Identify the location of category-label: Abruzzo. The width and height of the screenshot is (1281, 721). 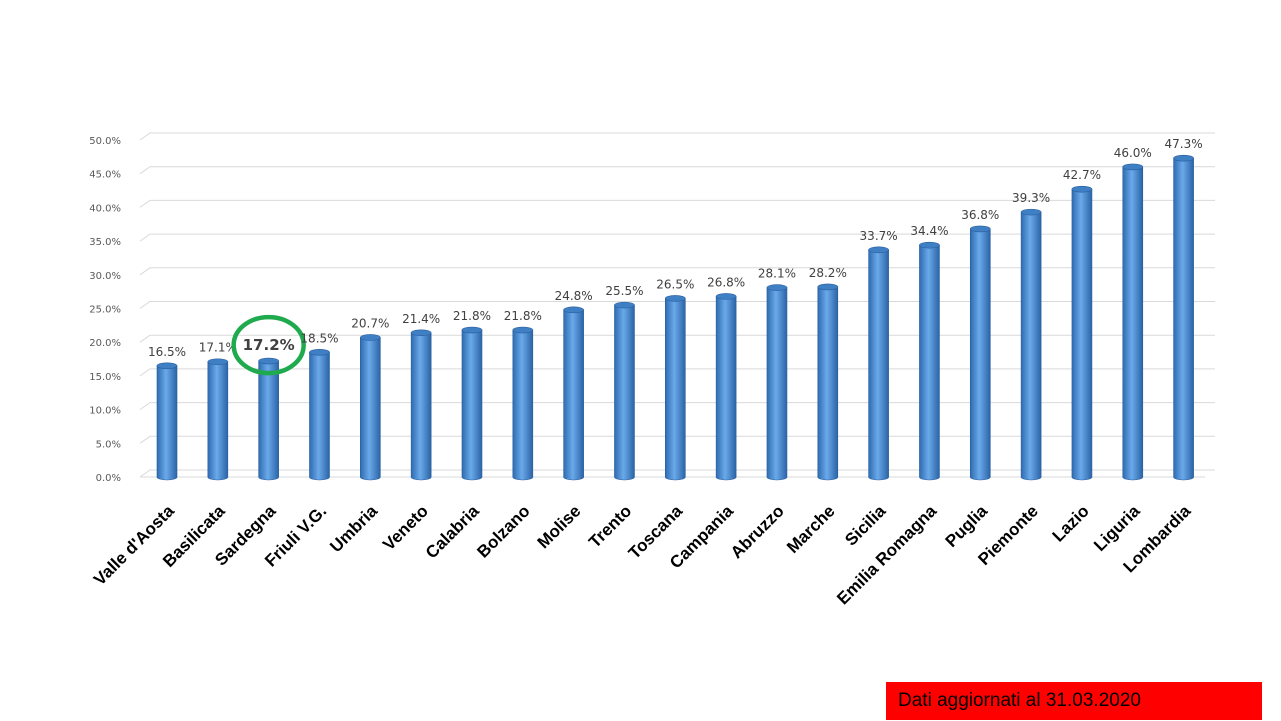
(757, 531).